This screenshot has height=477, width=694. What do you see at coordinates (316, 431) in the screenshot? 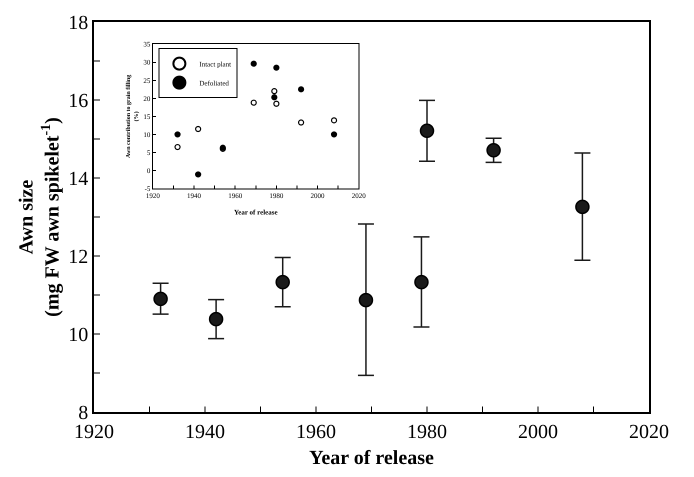
I see `x-tick-label: 1960` at bounding box center [316, 431].